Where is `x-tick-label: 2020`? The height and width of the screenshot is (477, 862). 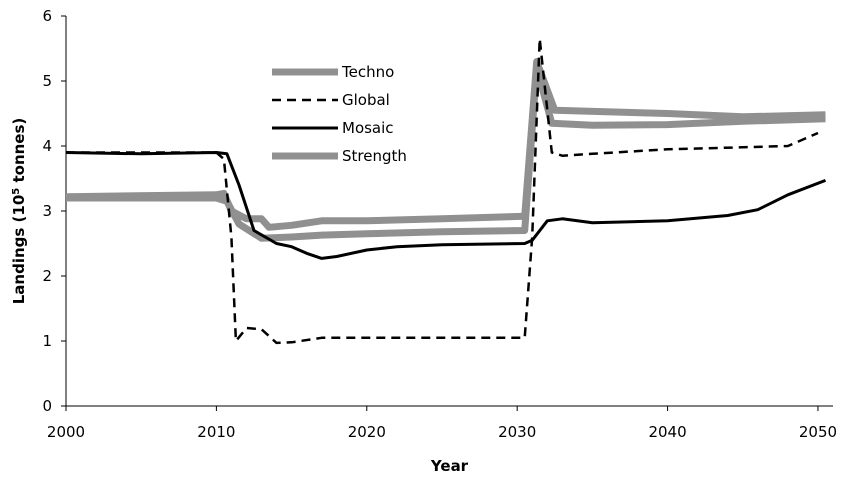
x-tick-label: 2020 is located at coordinates (367, 432).